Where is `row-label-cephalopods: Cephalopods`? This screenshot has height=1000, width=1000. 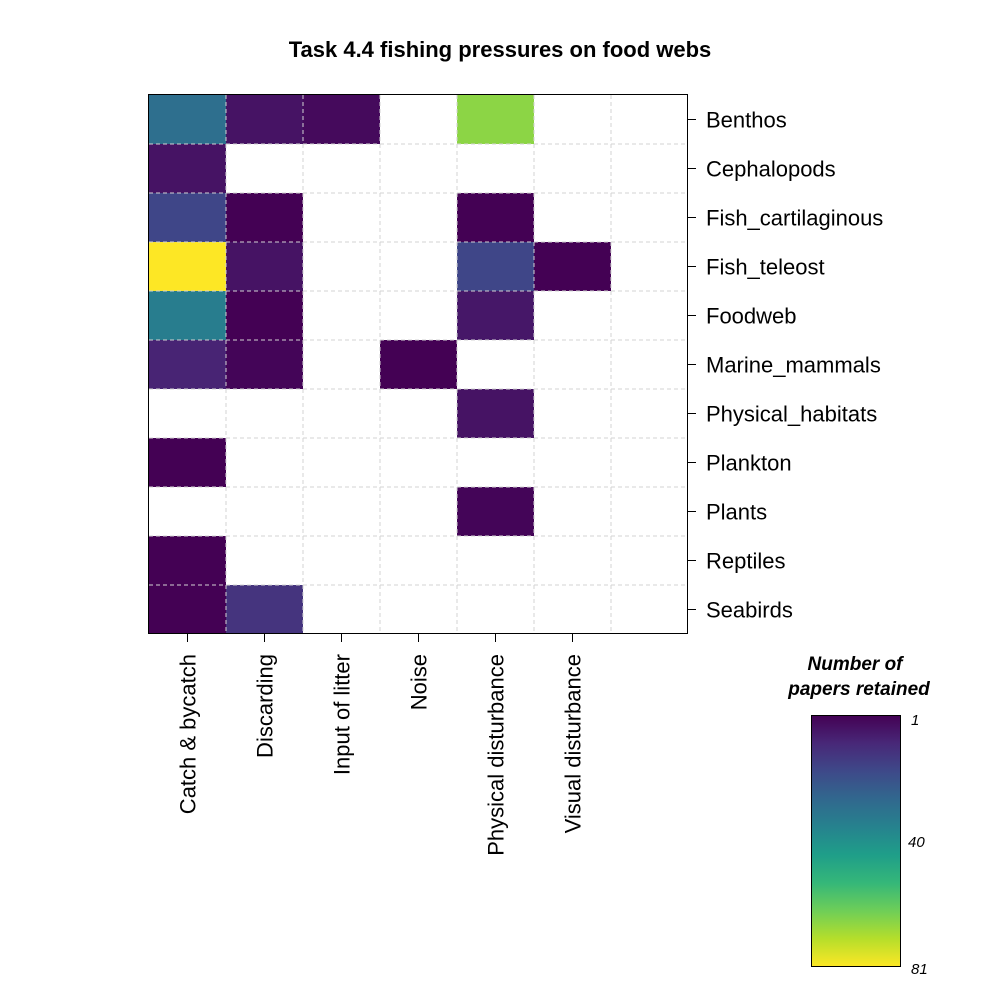
row-label-cephalopods: Cephalopods is located at coordinates (771, 169).